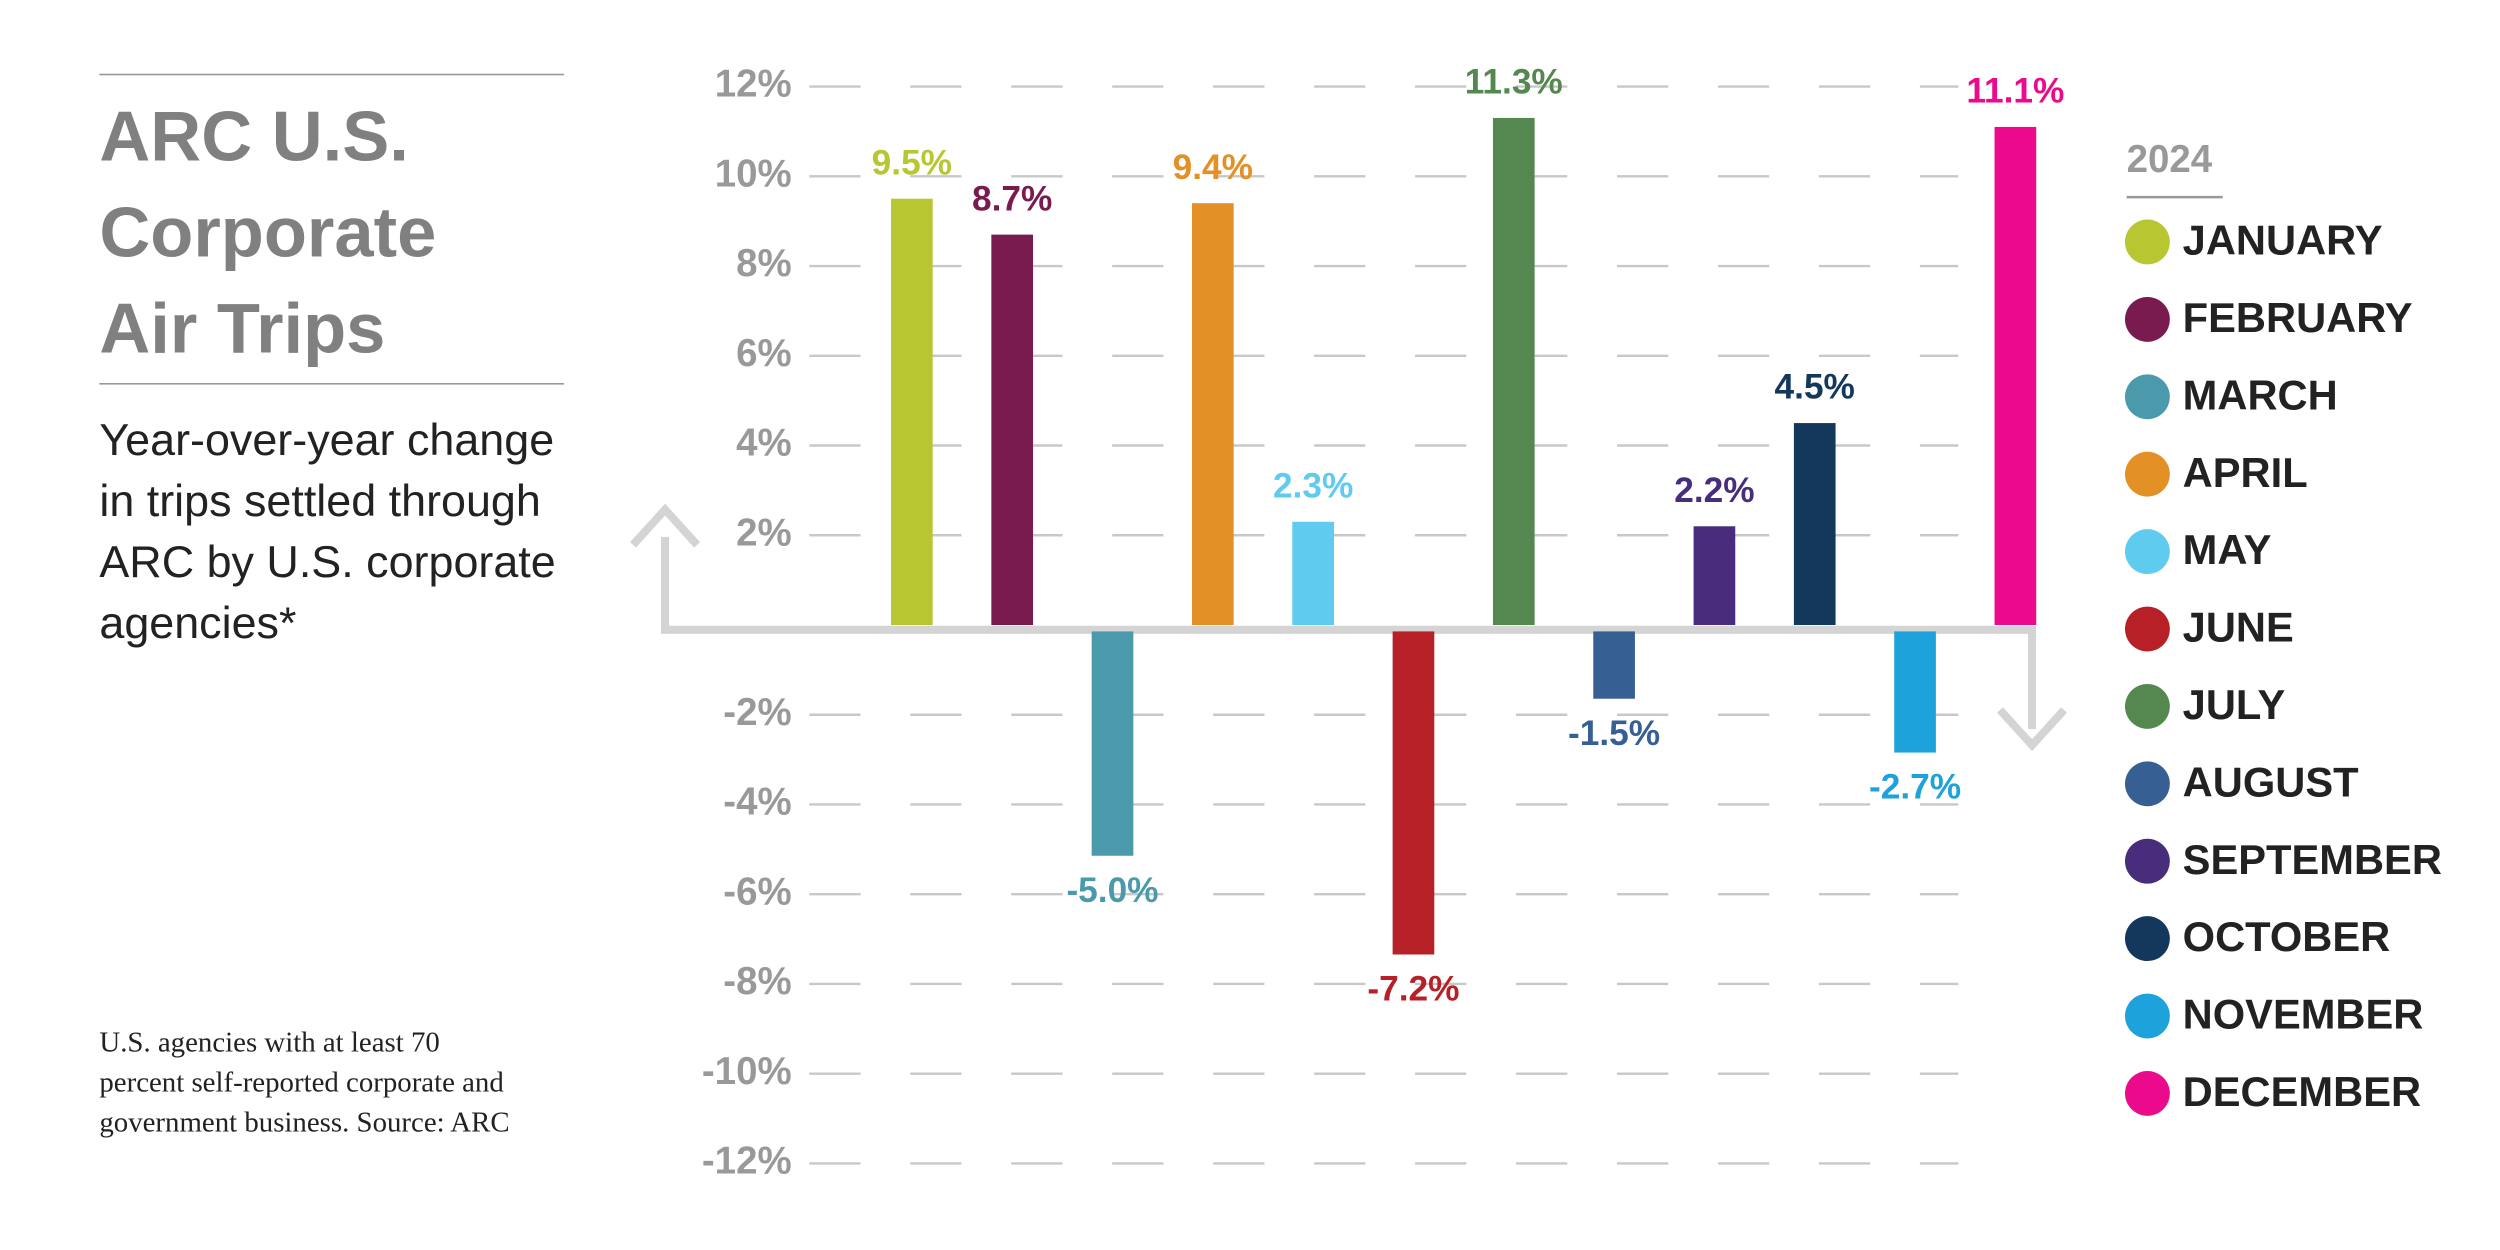  Describe the element at coordinates (753, 173) in the screenshot. I see `y-tick-label: 10%` at that location.